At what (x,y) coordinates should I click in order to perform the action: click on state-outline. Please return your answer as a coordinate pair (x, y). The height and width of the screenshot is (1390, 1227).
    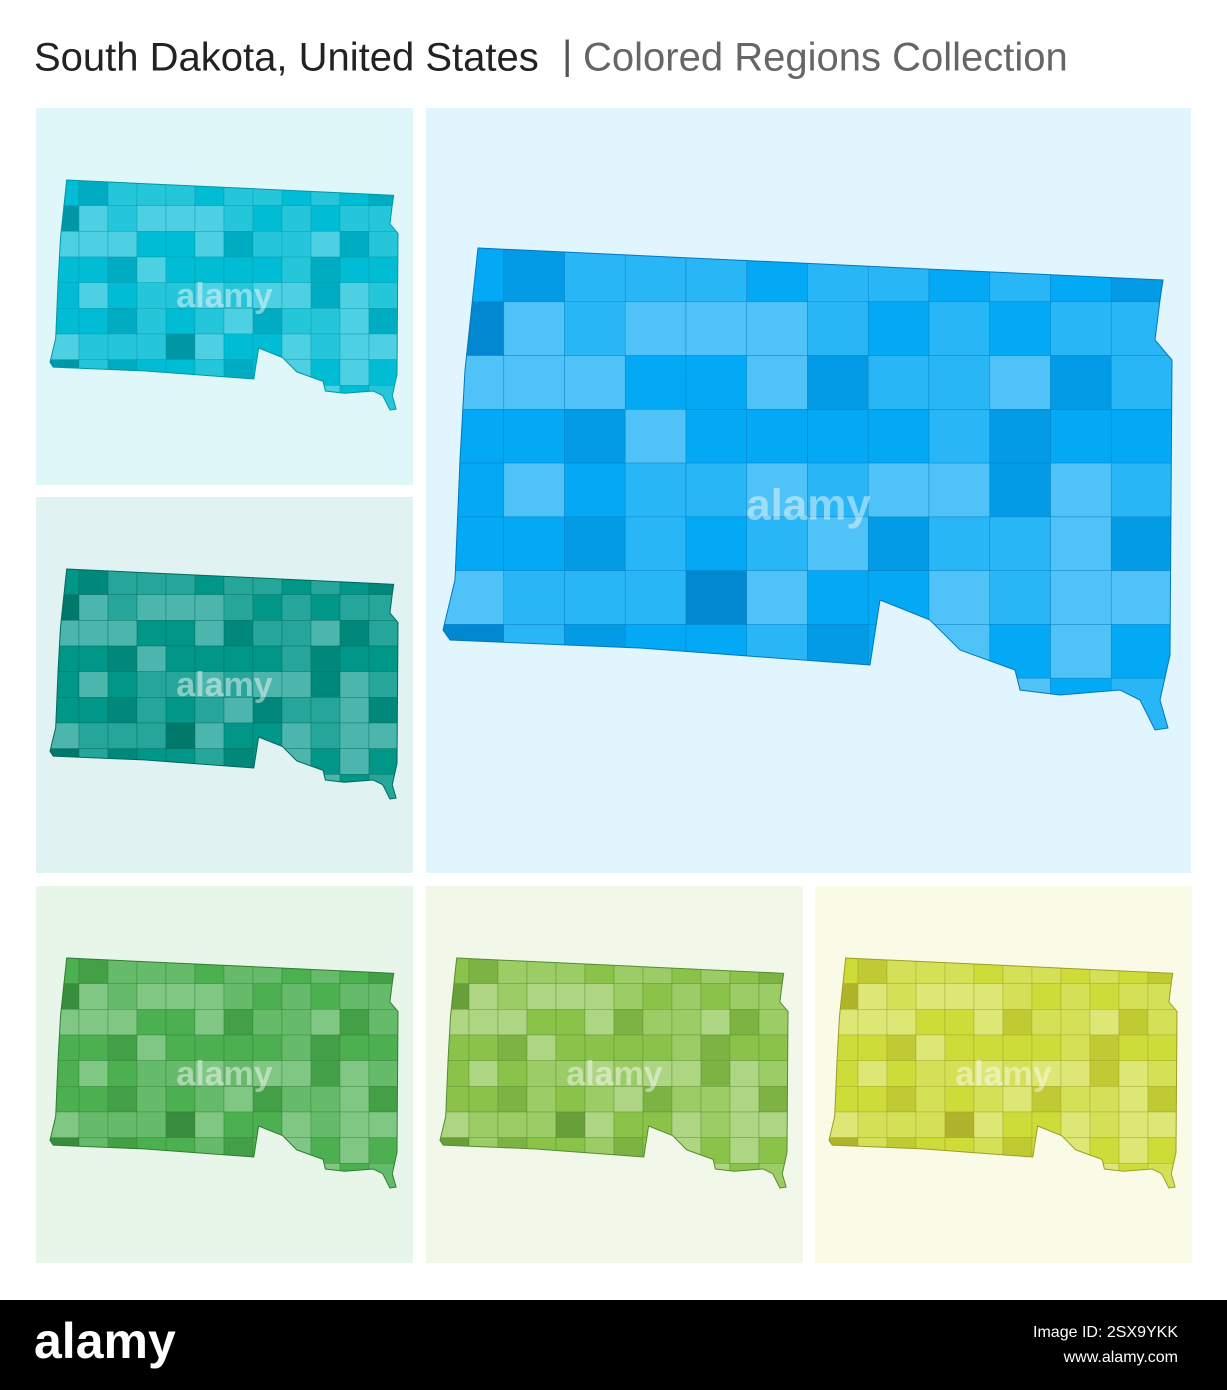
    Looking at the image, I should click on (1003, 1073).